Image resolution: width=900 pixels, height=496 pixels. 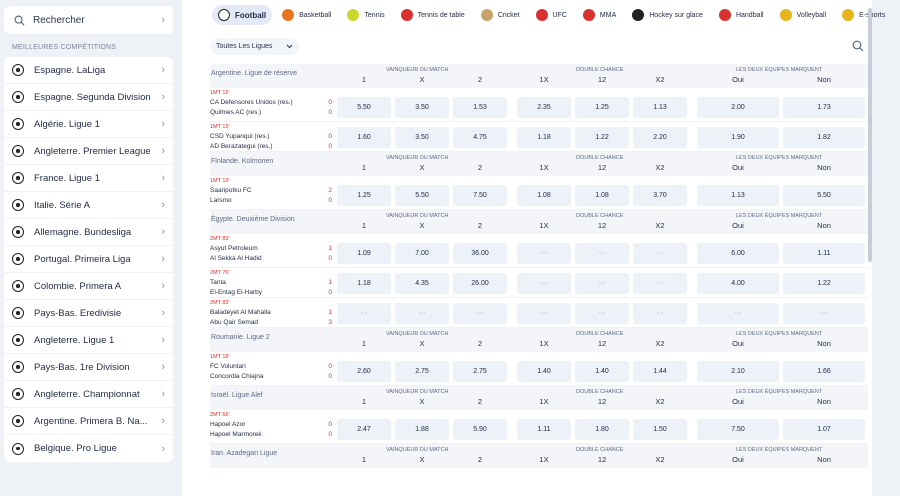 I want to click on odds-button: 1.80, so click(x=602, y=429).